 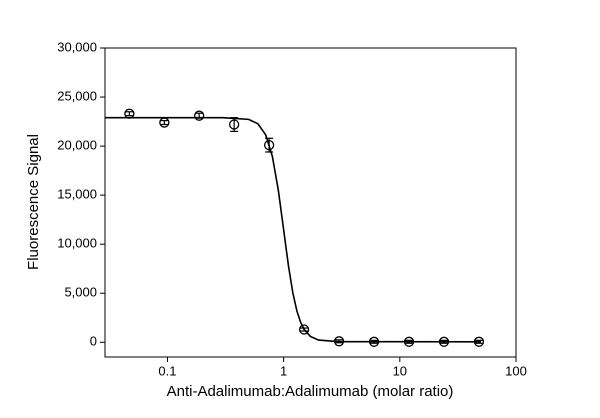 I want to click on y-tick-label: 0, so click(x=93, y=341).